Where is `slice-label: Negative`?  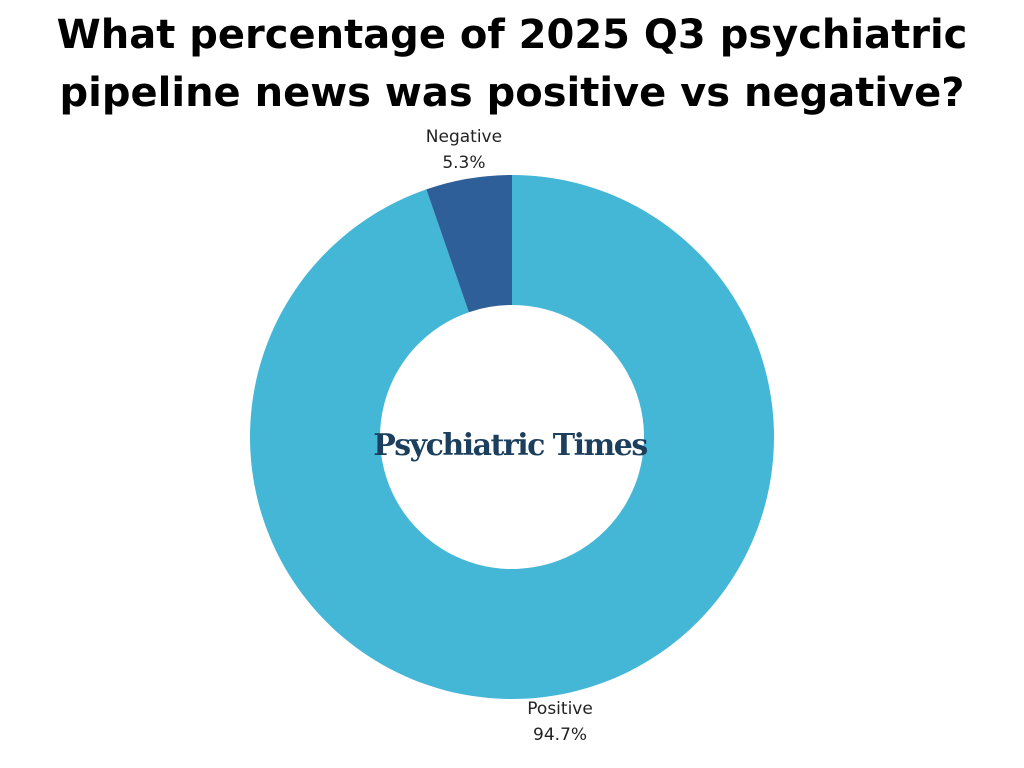
slice-label: Negative is located at coordinates (464, 137).